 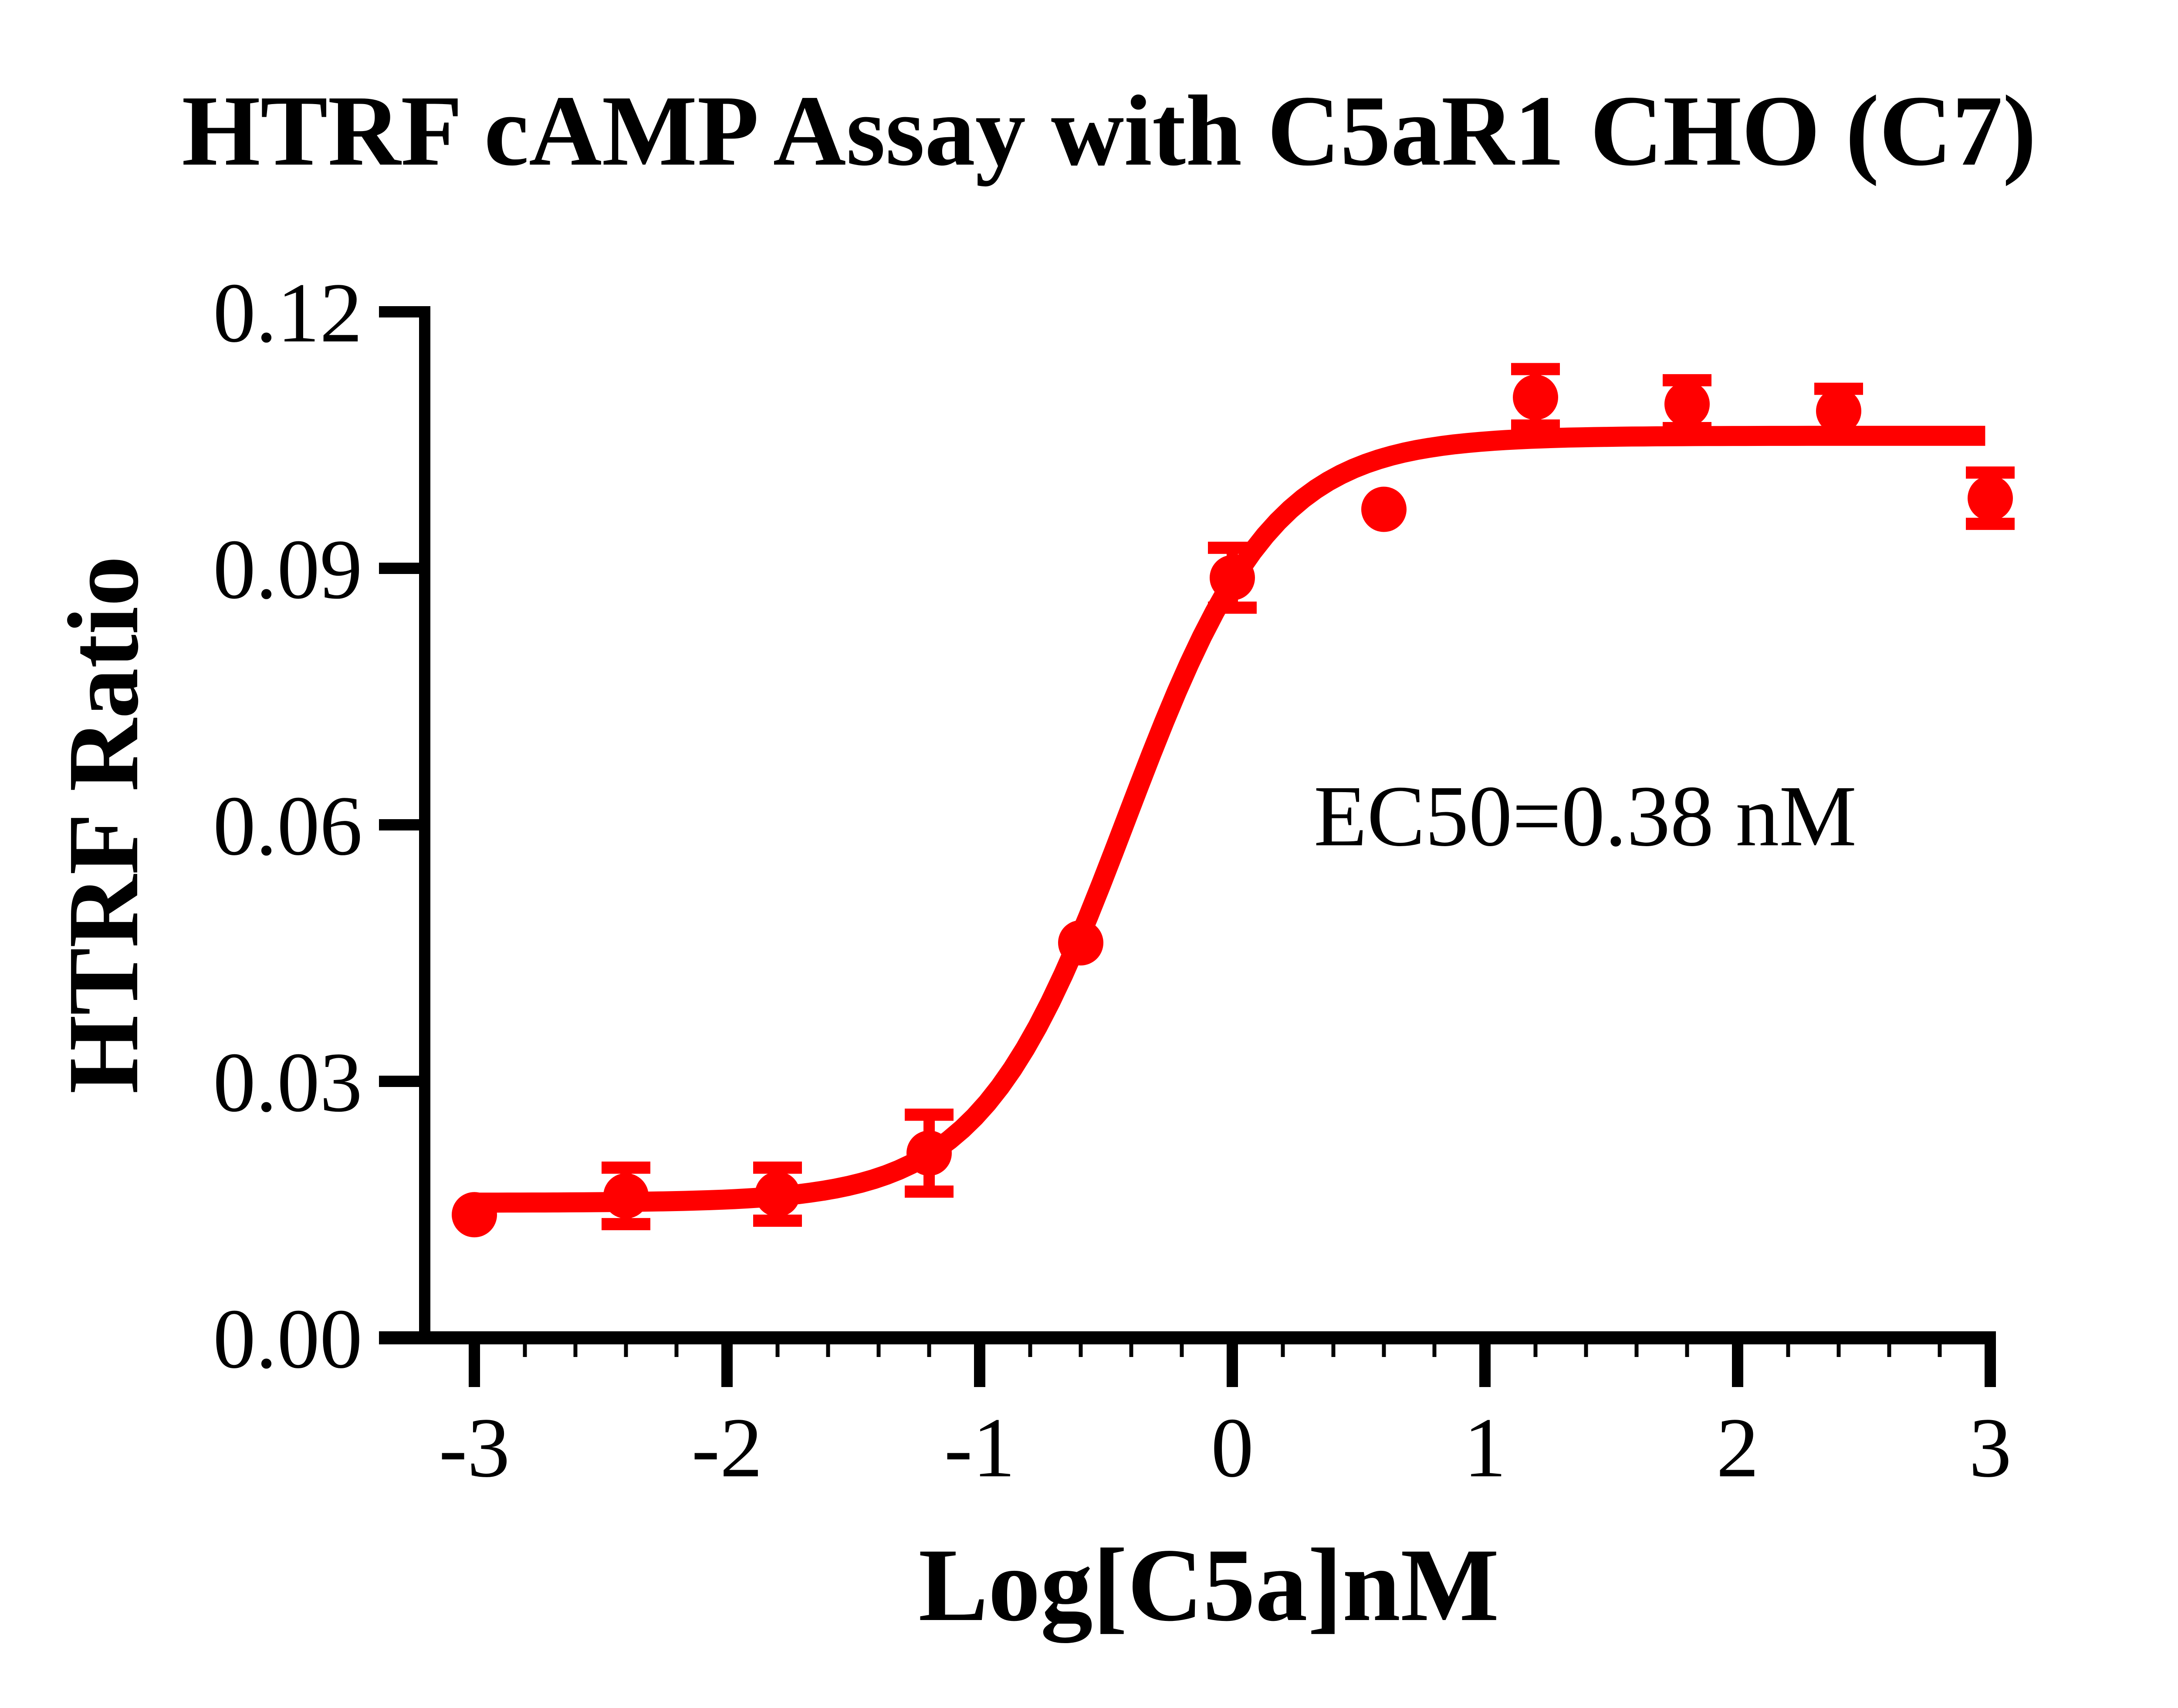 What do you see at coordinates (1208, 1585) in the screenshot?
I see `x-axis-label: Log[C5a]nM` at bounding box center [1208, 1585].